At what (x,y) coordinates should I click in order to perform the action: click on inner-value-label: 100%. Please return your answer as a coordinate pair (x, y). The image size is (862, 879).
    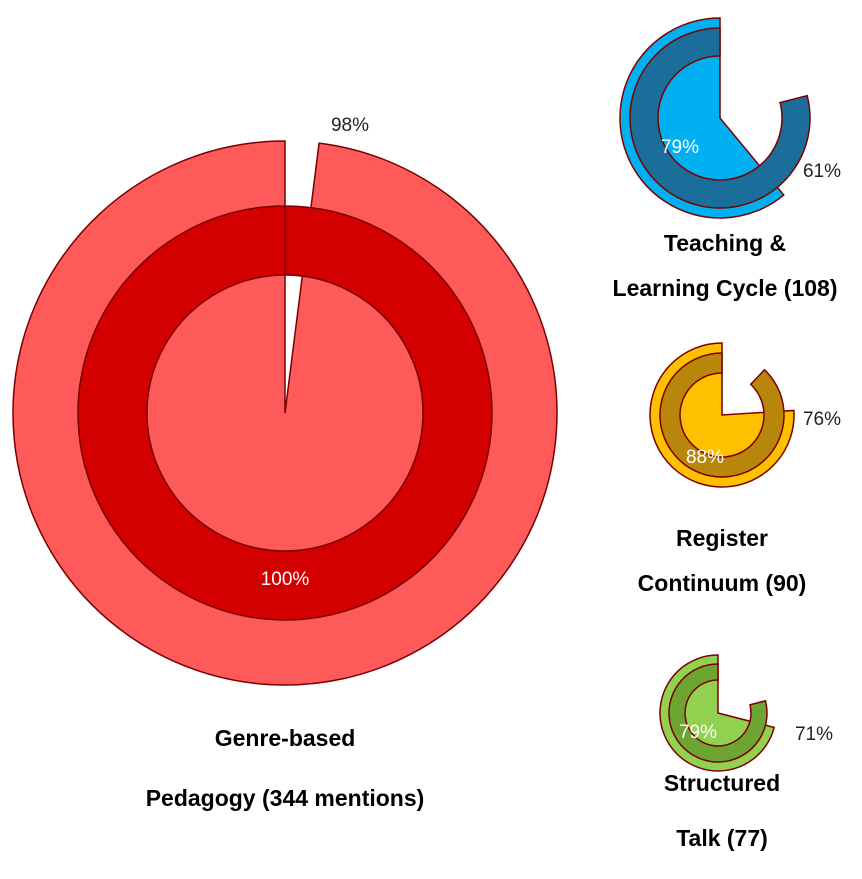
    Looking at the image, I should click on (285, 579).